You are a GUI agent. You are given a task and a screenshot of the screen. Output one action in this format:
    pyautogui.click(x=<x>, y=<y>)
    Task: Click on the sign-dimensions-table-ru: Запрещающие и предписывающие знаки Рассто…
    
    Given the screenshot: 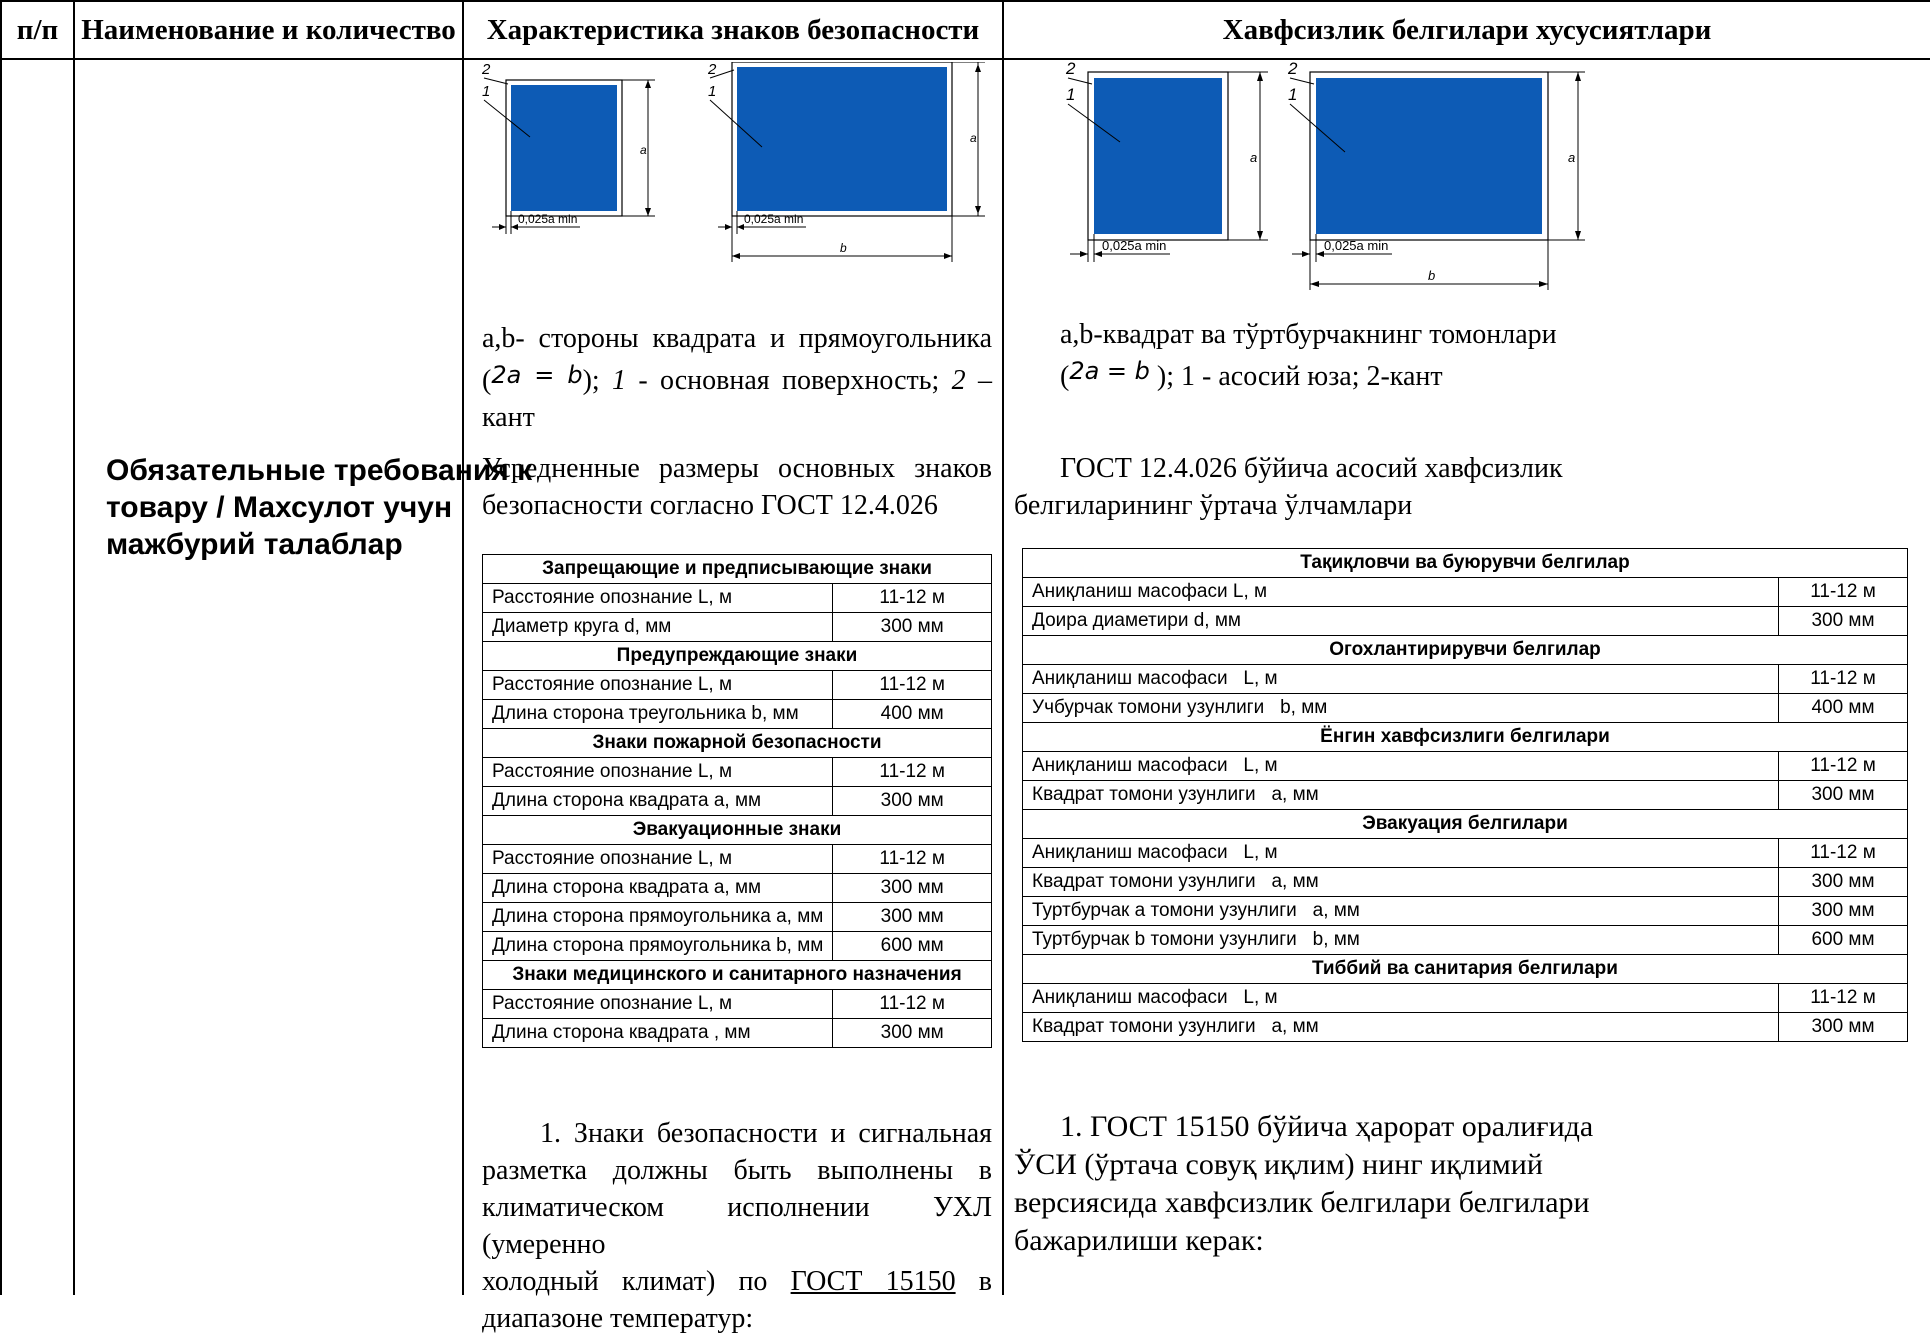 What is the action you would take?
    pyautogui.click(x=736, y=801)
    